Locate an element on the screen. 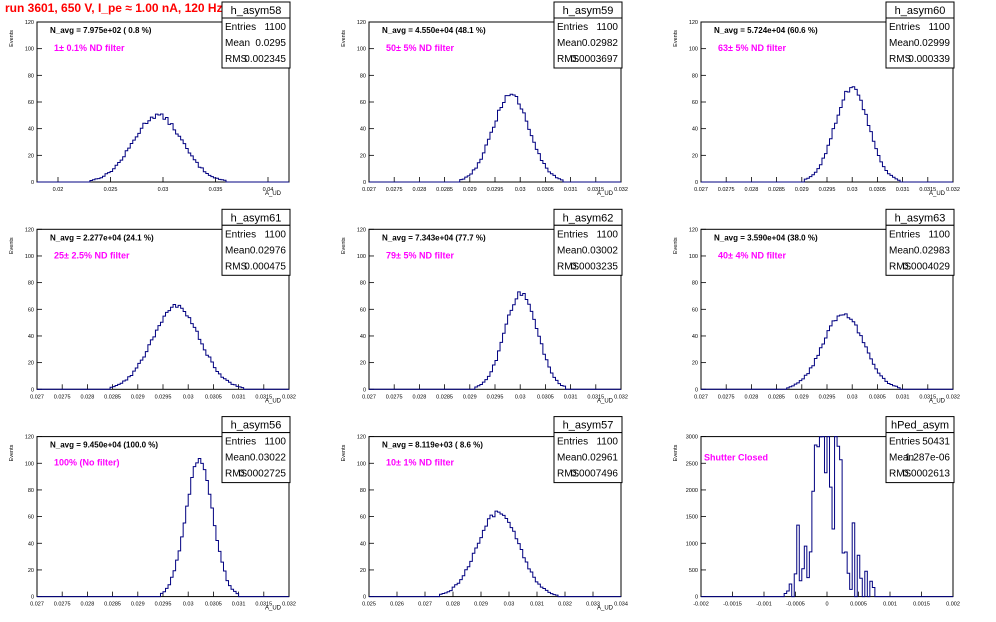 The height and width of the screenshot is (622, 996). x-tick-label: -0.0015 is located at coordinates (732, 605).